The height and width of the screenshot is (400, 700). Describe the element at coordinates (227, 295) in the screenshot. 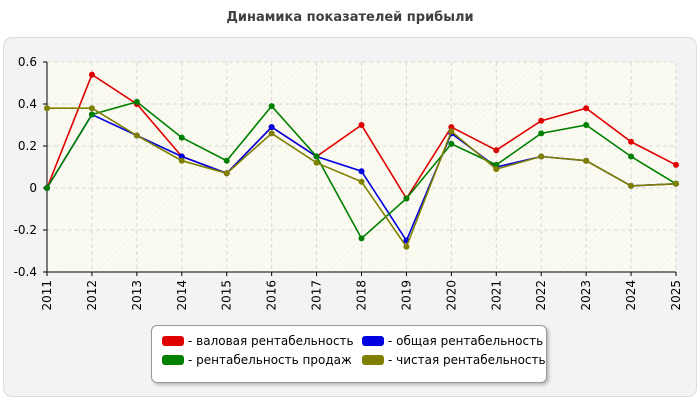

I see `x-tick-label: 2015` at that location.